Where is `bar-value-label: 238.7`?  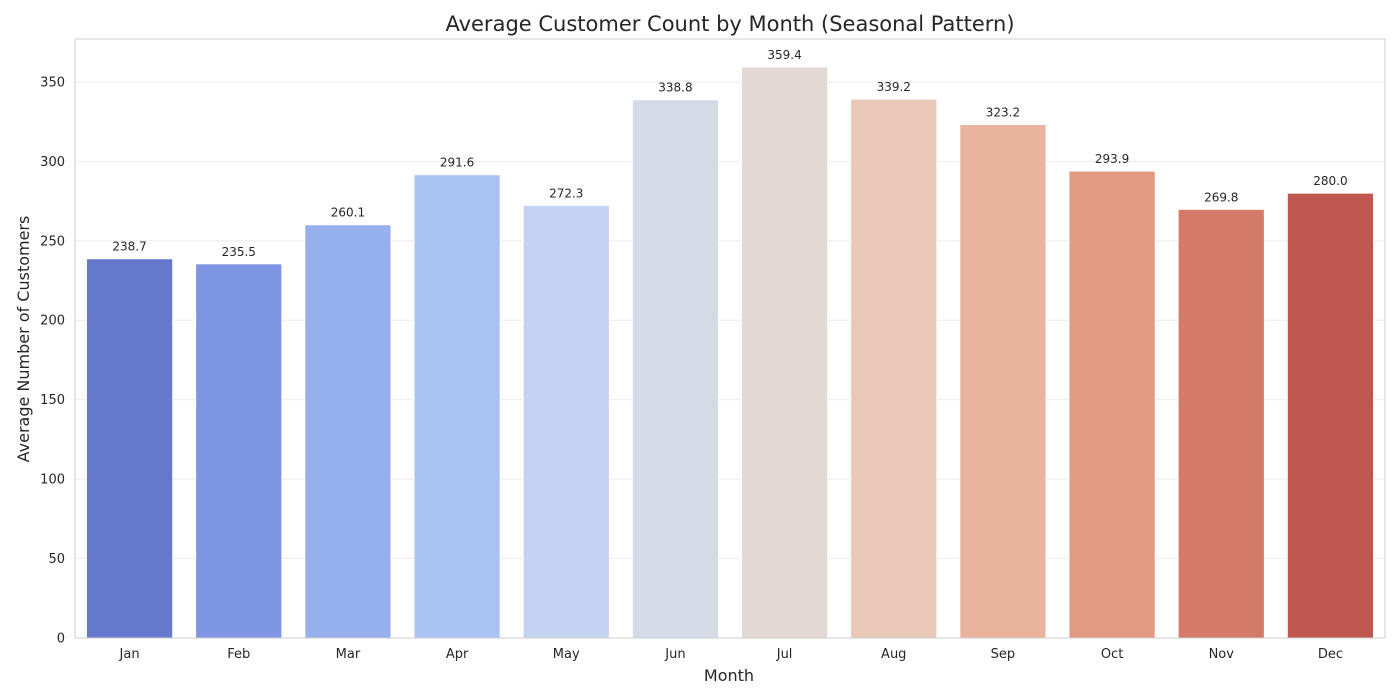
bar-value-label: 238.7 is located at coordinates (129, 247).